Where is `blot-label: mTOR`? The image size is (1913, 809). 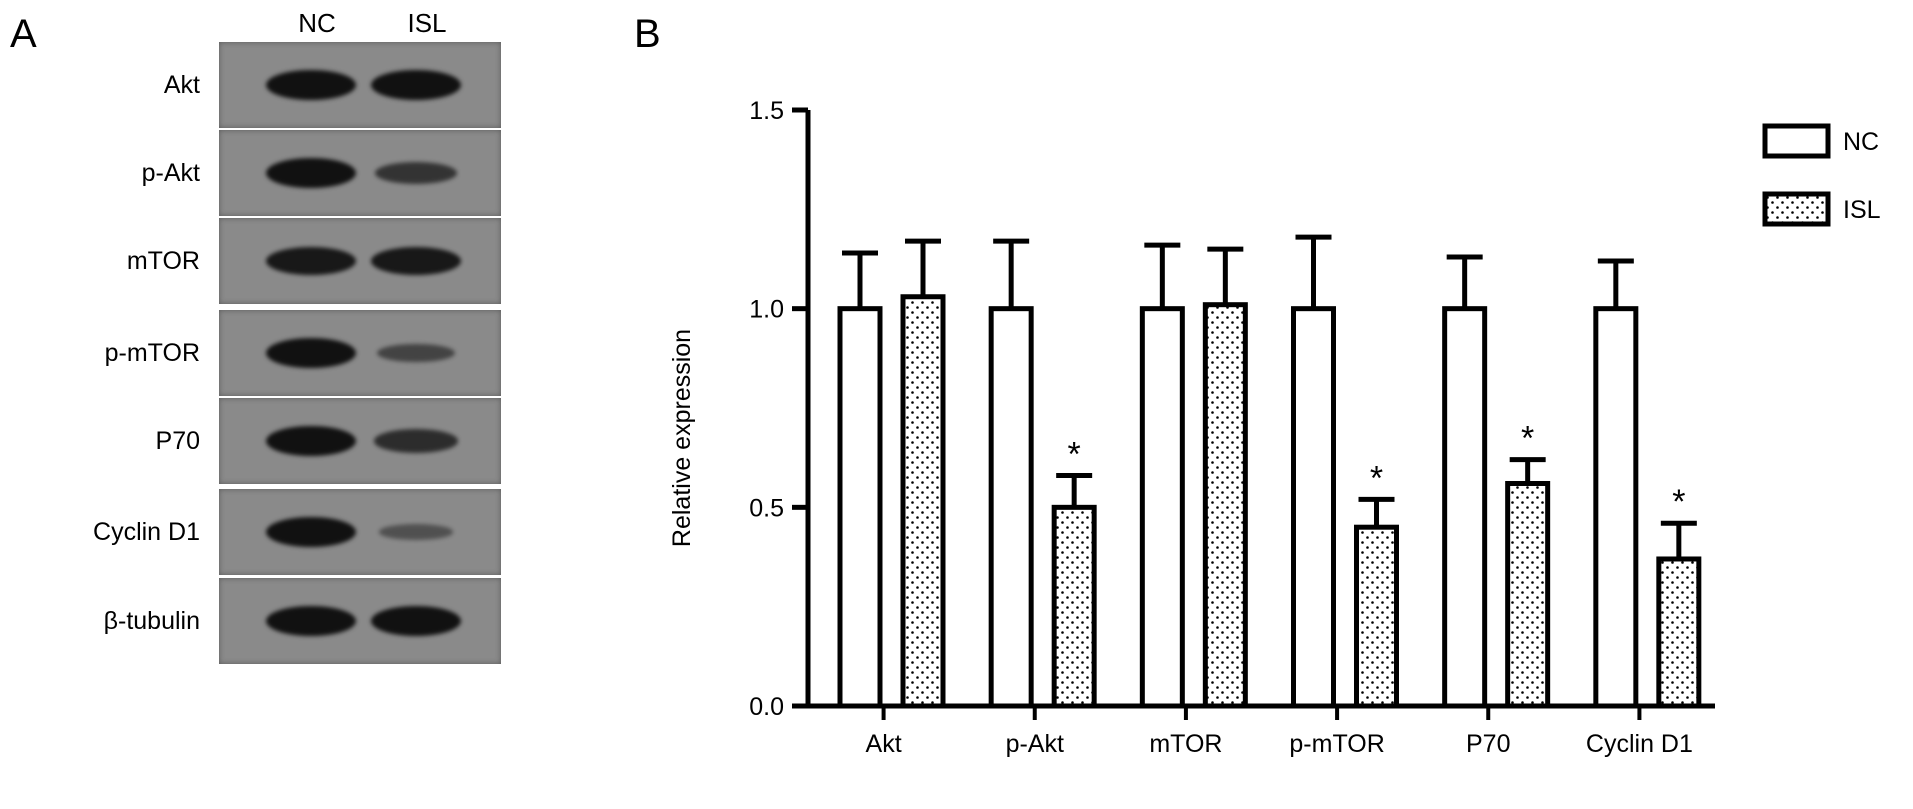 blot-label: mTOR is located at coordinates (163, 261).